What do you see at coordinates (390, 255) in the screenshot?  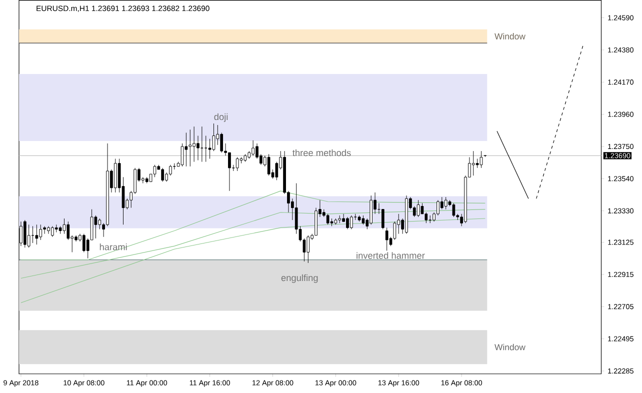 I see `annotation: inverted hammer` at bounding box center [390, 255].